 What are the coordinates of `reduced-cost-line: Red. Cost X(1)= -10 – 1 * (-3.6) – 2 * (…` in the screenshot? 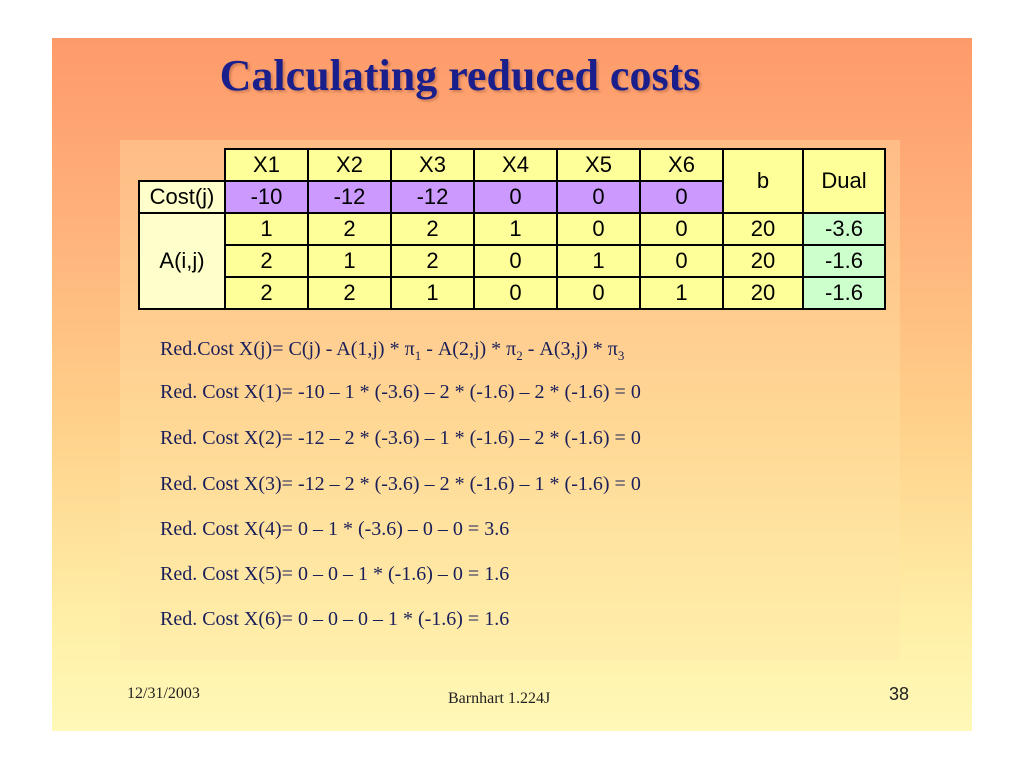 It's located at (400, 392).